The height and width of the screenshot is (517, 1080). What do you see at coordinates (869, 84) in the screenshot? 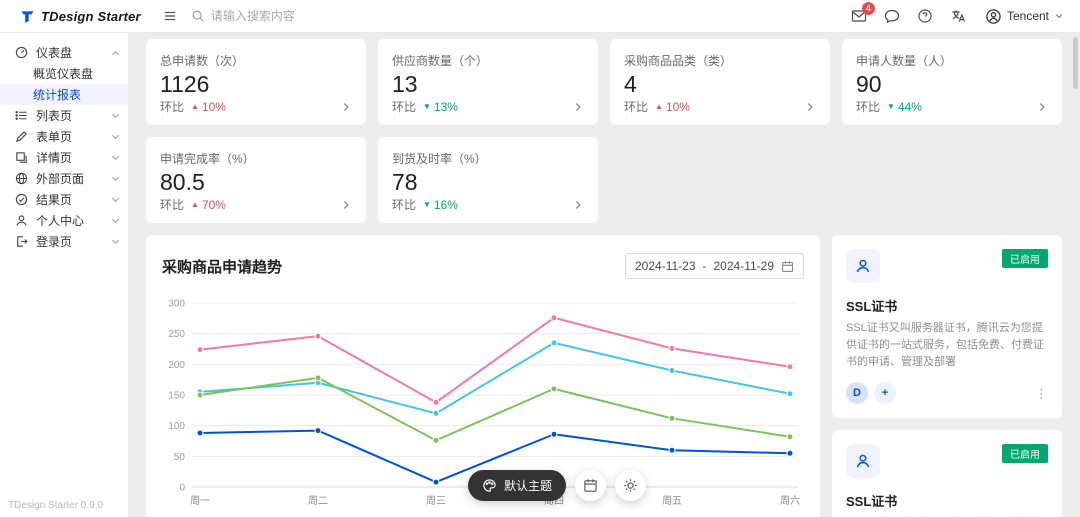
I see `stat-value: 90` at bounding box center [869, 84].